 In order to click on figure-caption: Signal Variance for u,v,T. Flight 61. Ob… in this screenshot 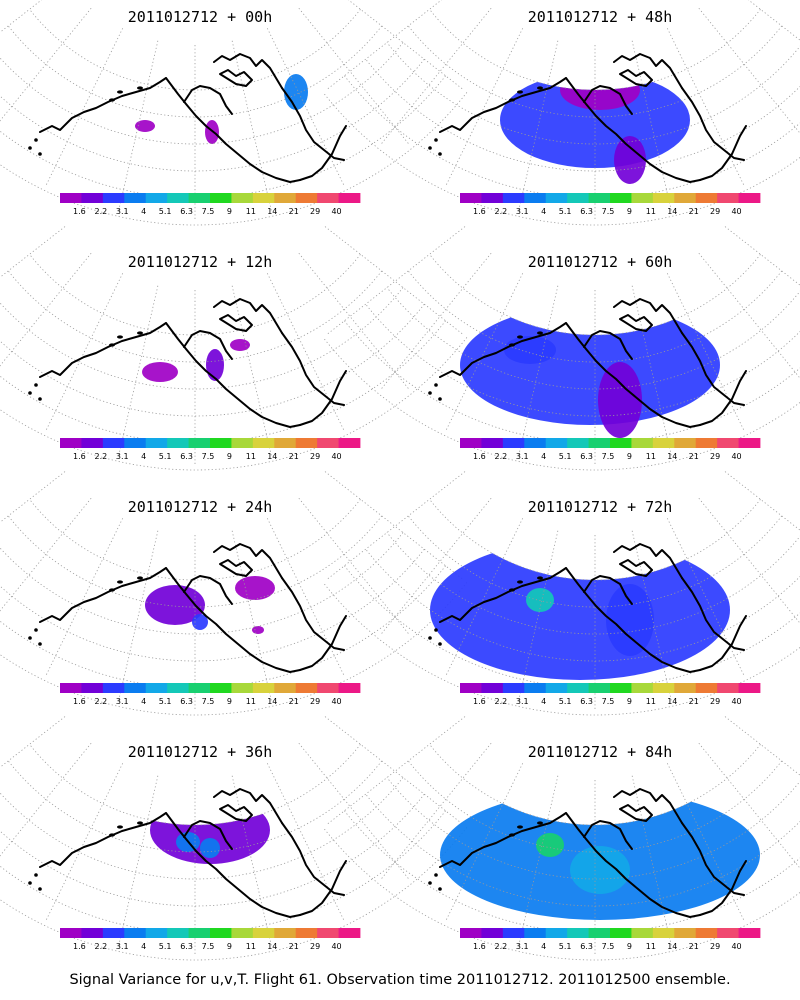, I will do `click(399, 980)`.